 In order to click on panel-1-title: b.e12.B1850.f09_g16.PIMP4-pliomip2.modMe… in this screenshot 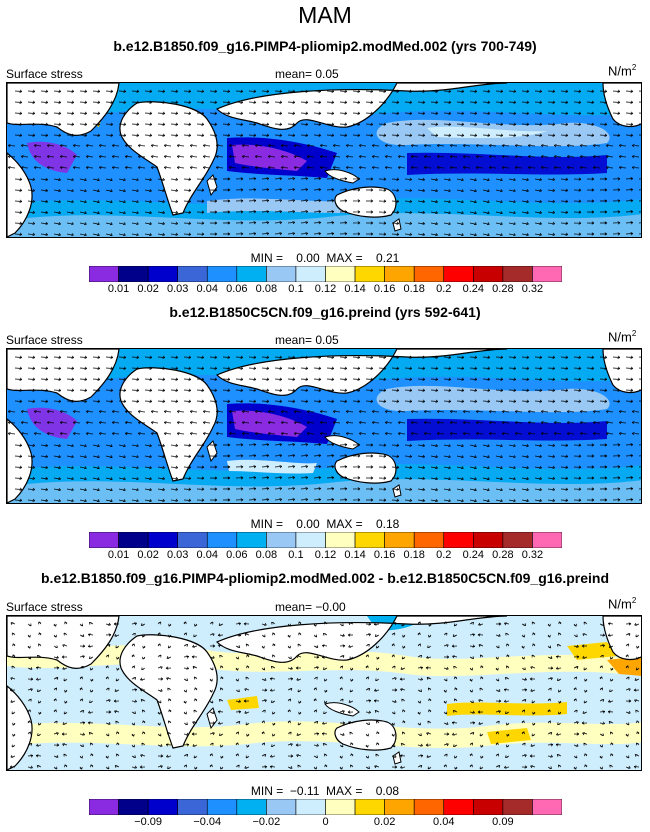, I will do `click(325, 46)`.